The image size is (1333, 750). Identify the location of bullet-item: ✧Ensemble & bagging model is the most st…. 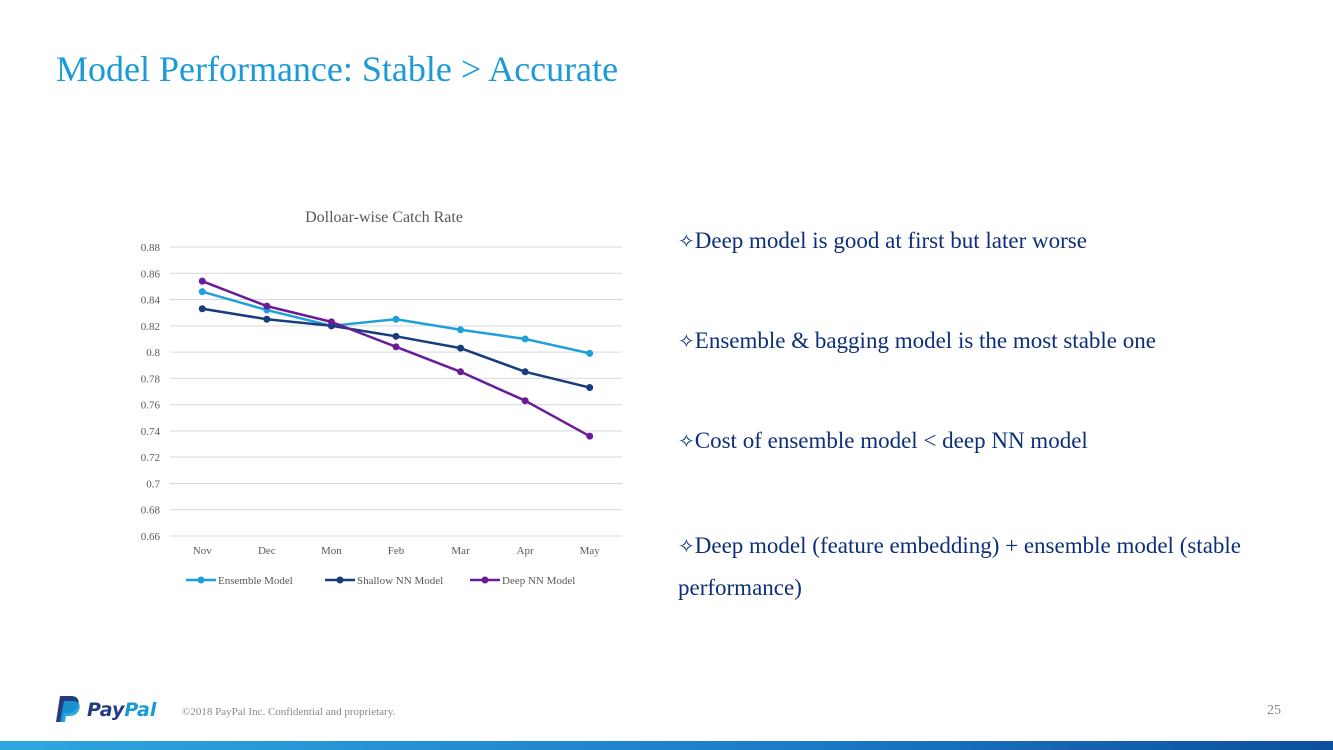
(917, 341).